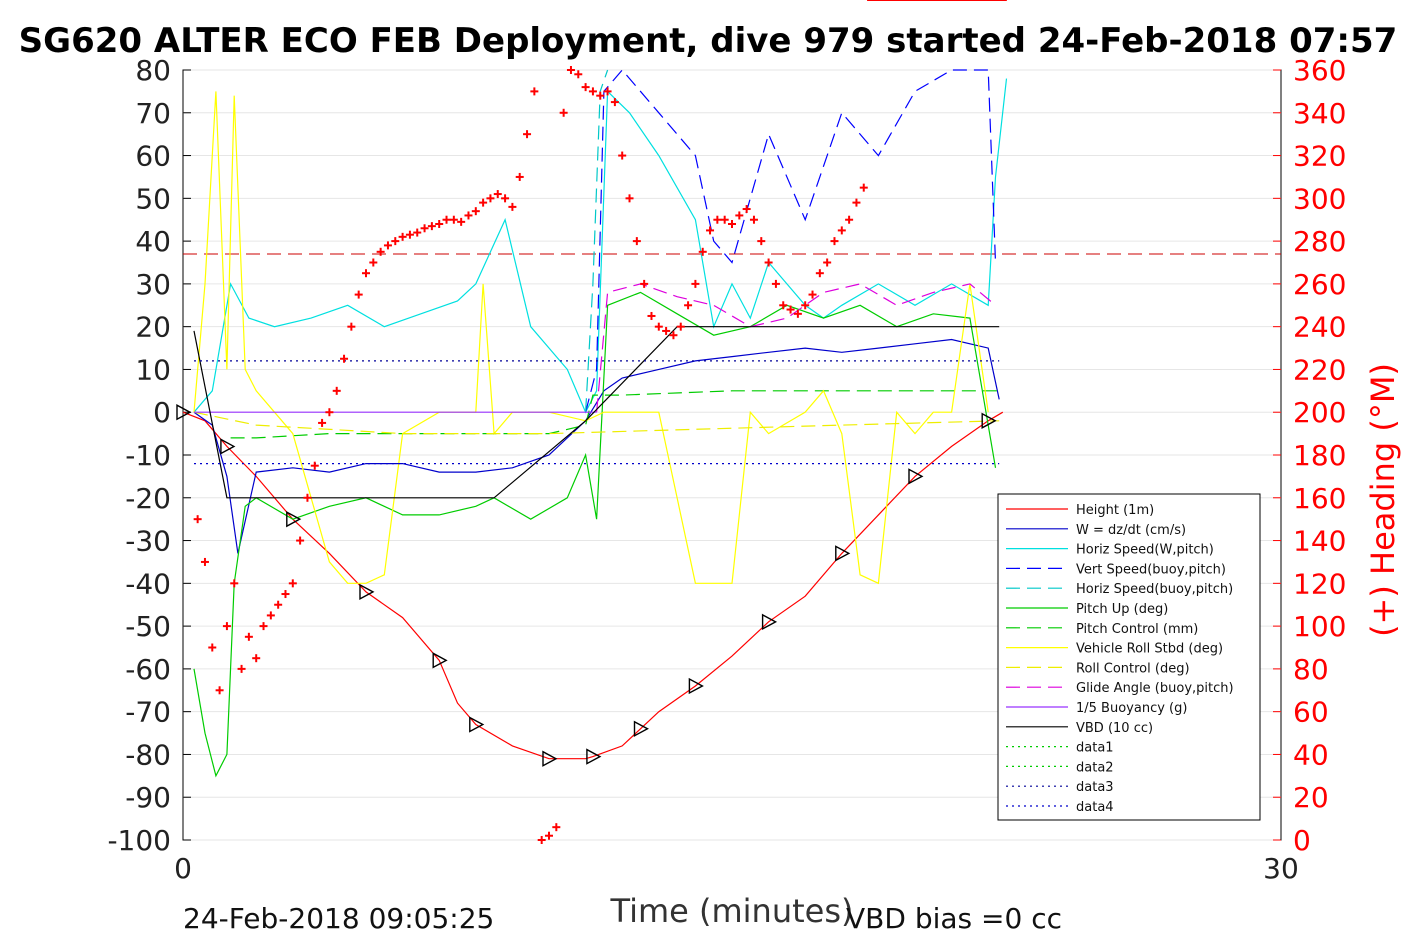 This screenshot has width=1417, height=945. Describe the element at coordinates (1319, 626) in the screenshot. I see `y-right-tick-label: 100` at that location.